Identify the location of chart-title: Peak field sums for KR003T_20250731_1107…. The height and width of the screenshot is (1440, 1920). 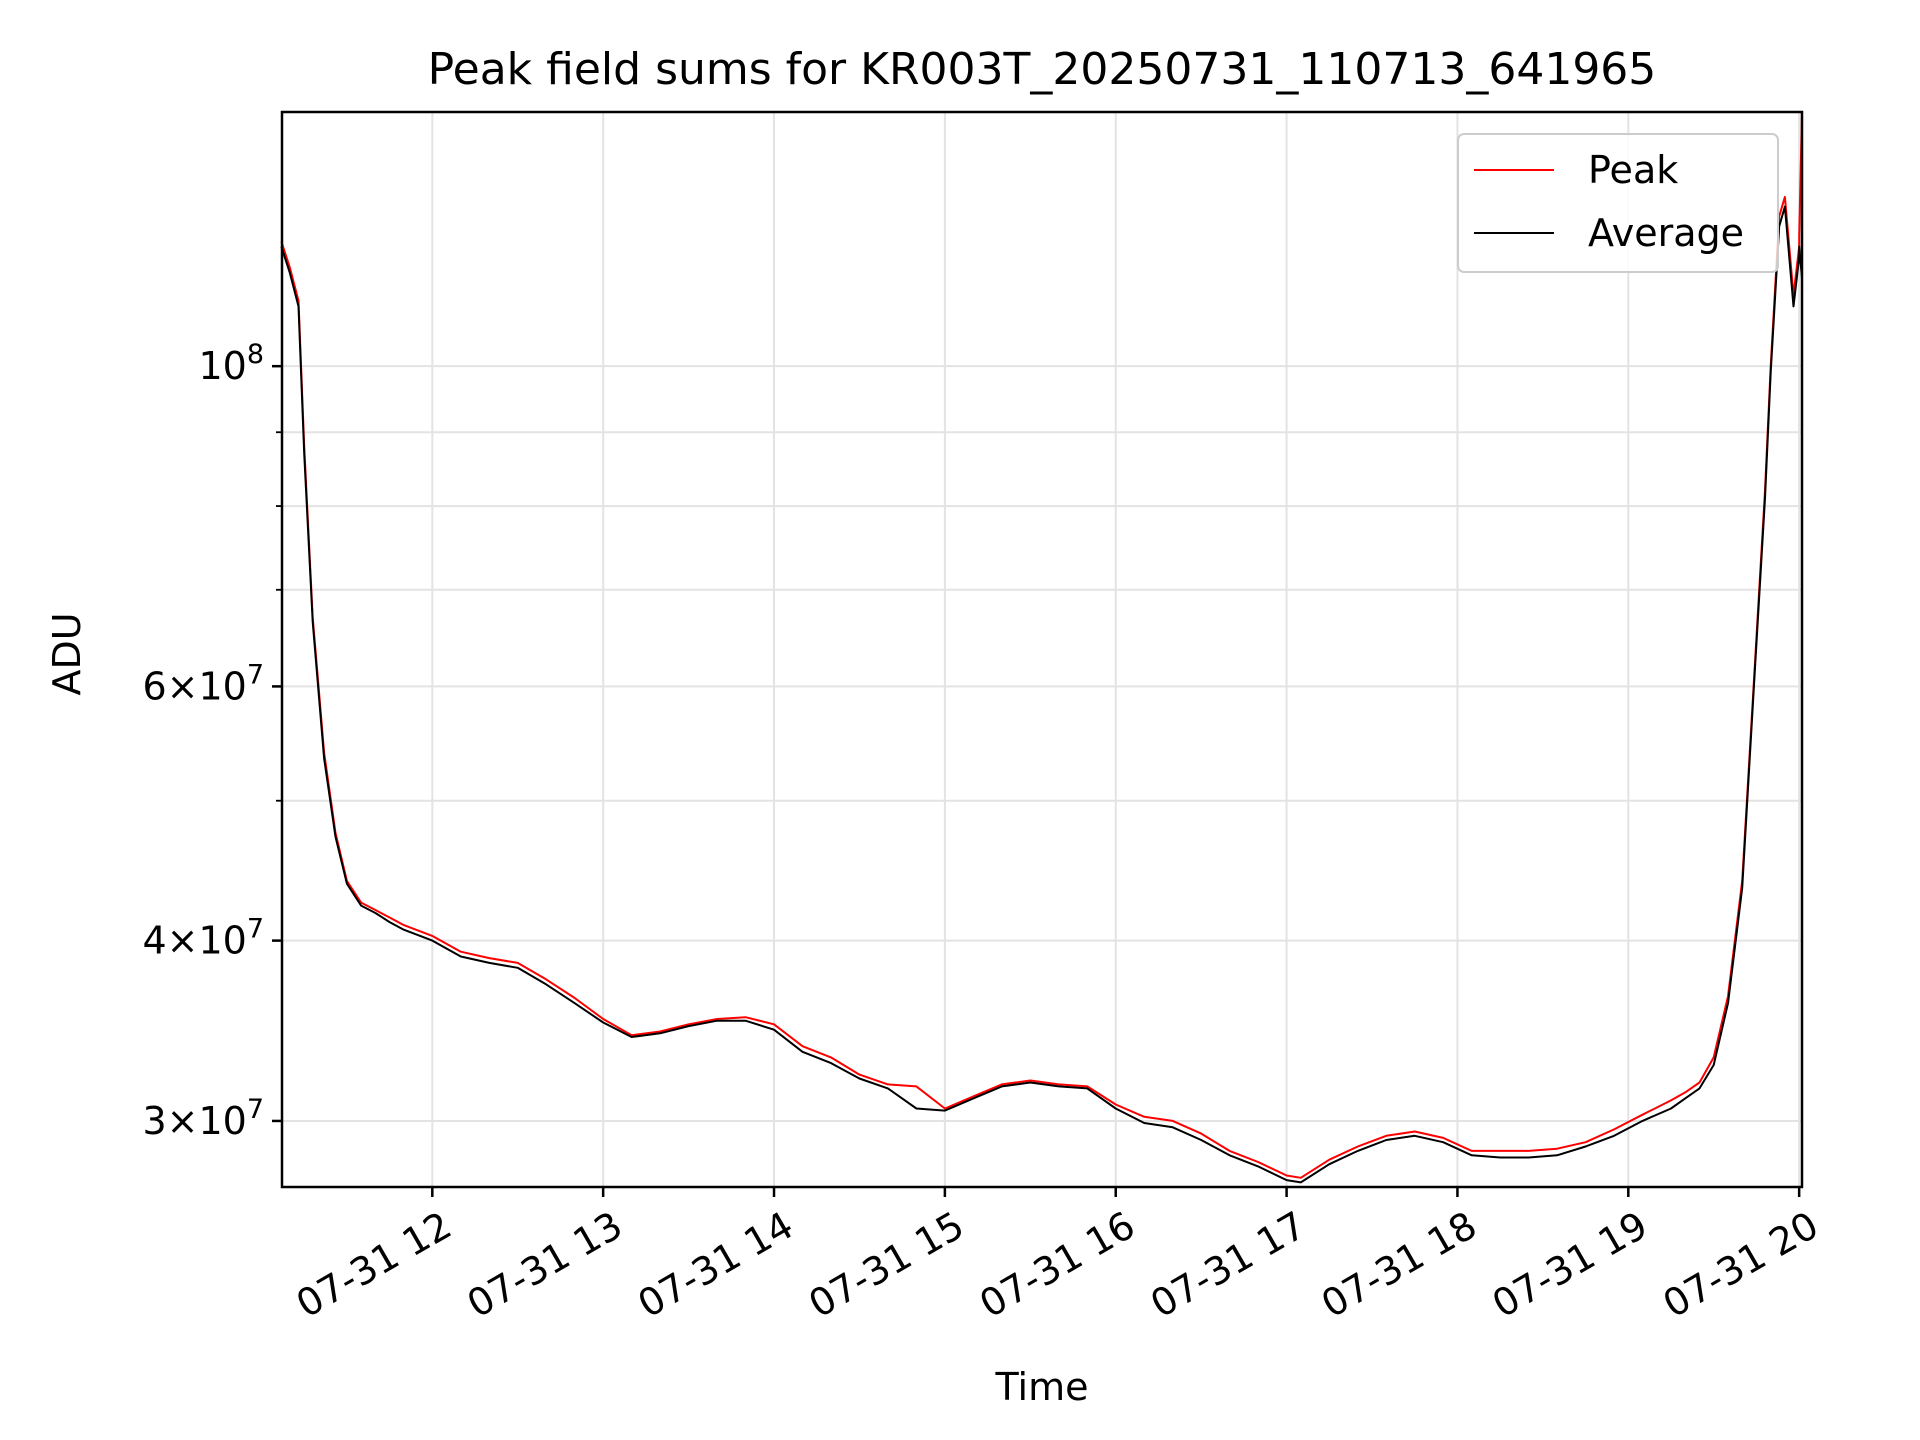
(1042, 69).